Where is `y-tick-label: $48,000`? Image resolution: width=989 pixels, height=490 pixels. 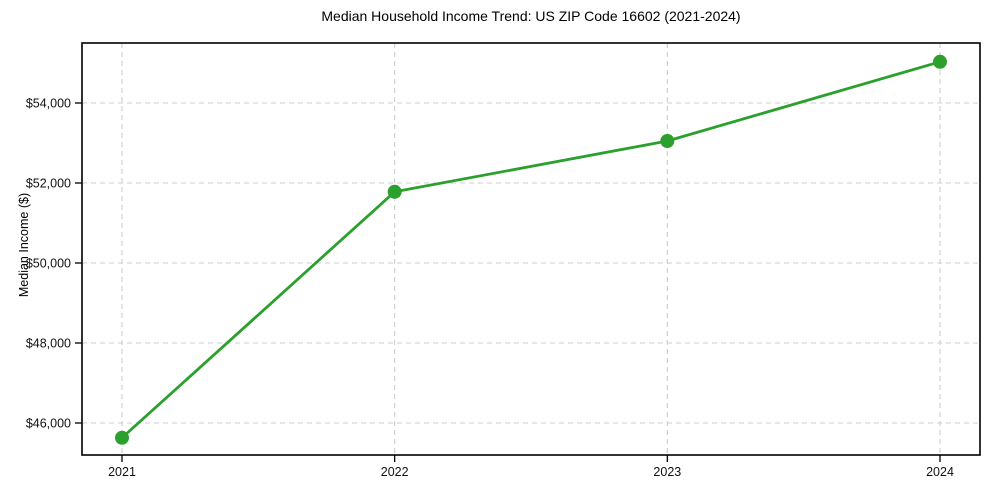
y-tick-label: $48,000 is located at coordinates (48, 344).